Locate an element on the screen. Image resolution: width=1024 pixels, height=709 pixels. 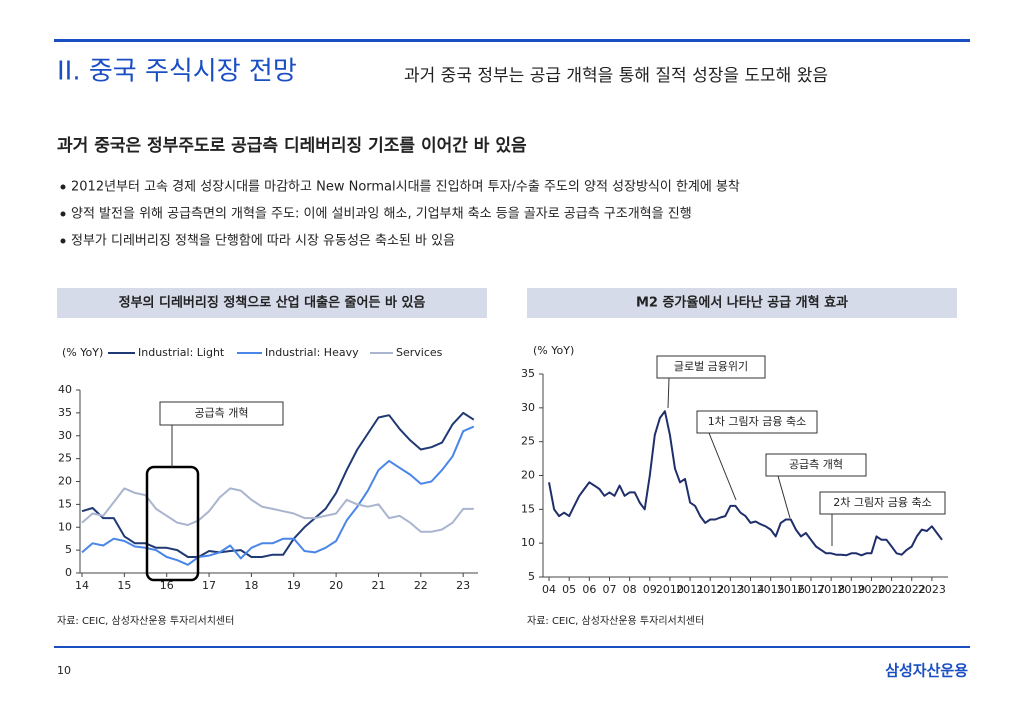
x-tick-label: 19 is located at coordinates (294, 585).